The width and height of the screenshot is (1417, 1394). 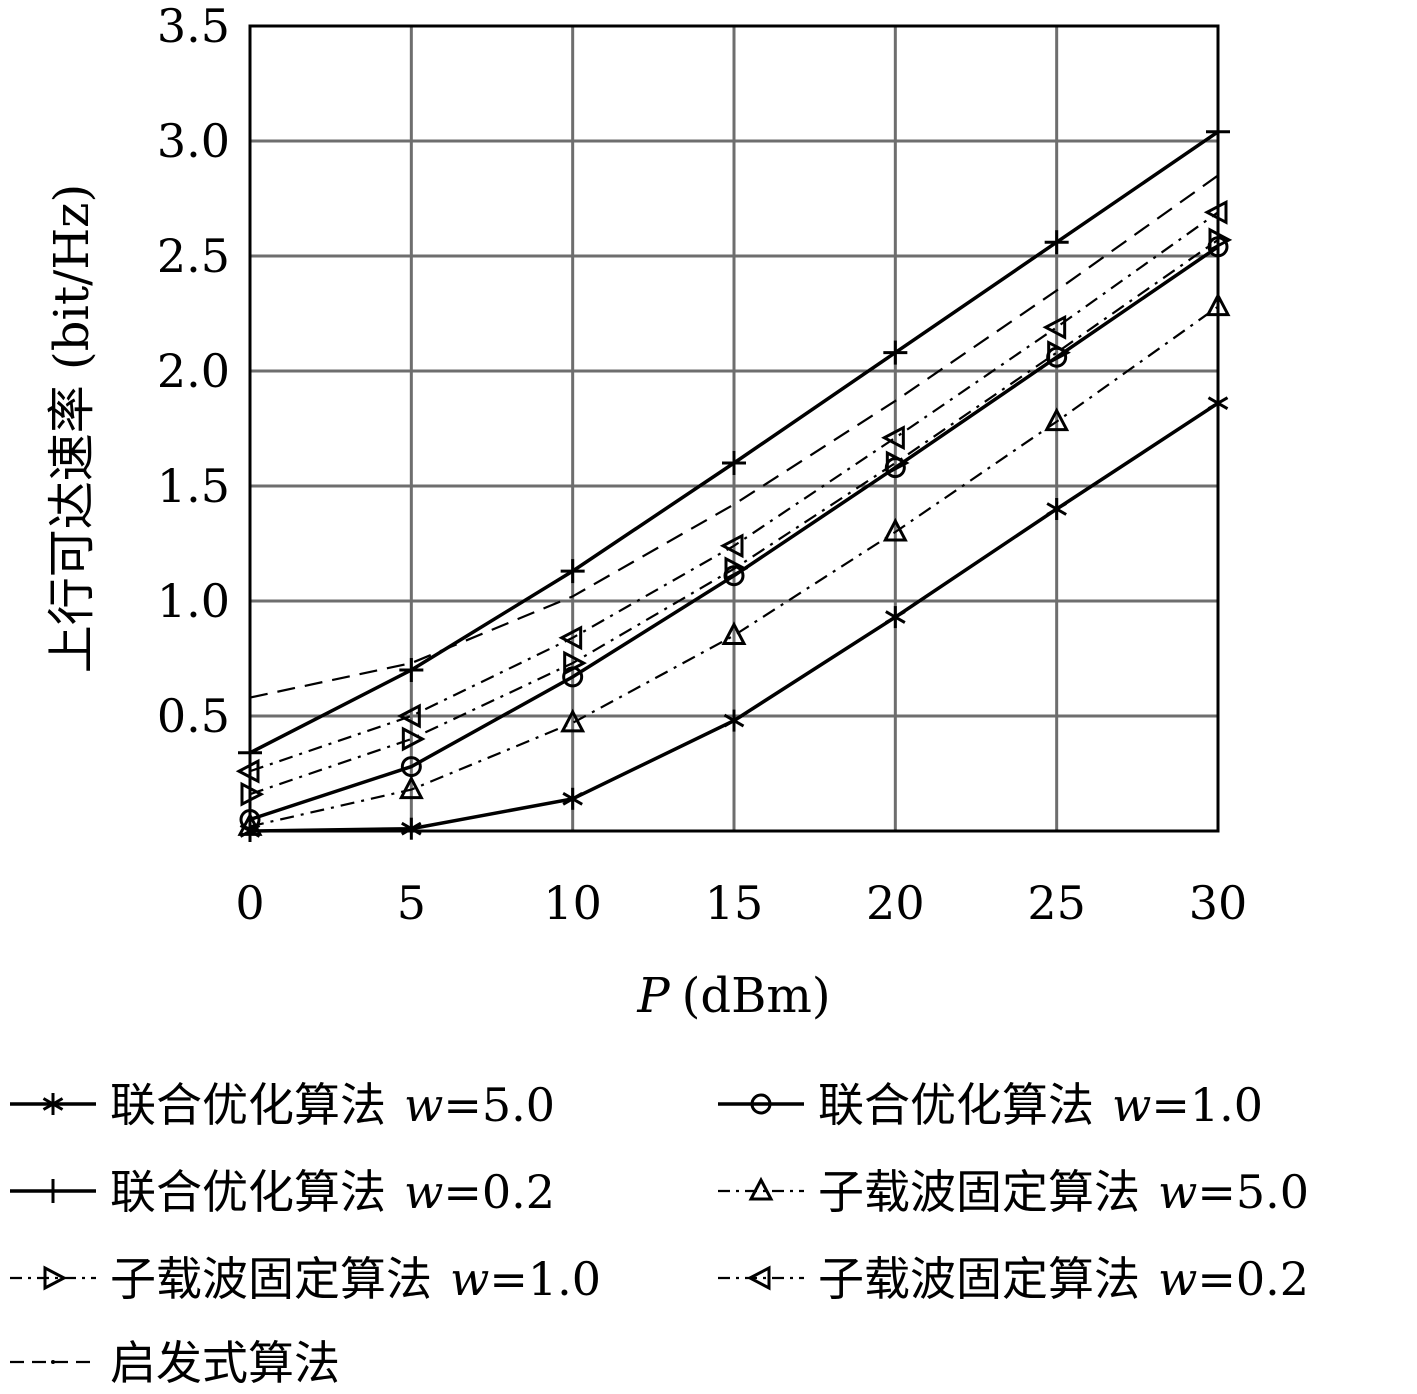 I want to click on y-tick-labels: 0.5 1.0 1.5 2.0 2.5 3.0 3.5, so click(x=193, y=371).